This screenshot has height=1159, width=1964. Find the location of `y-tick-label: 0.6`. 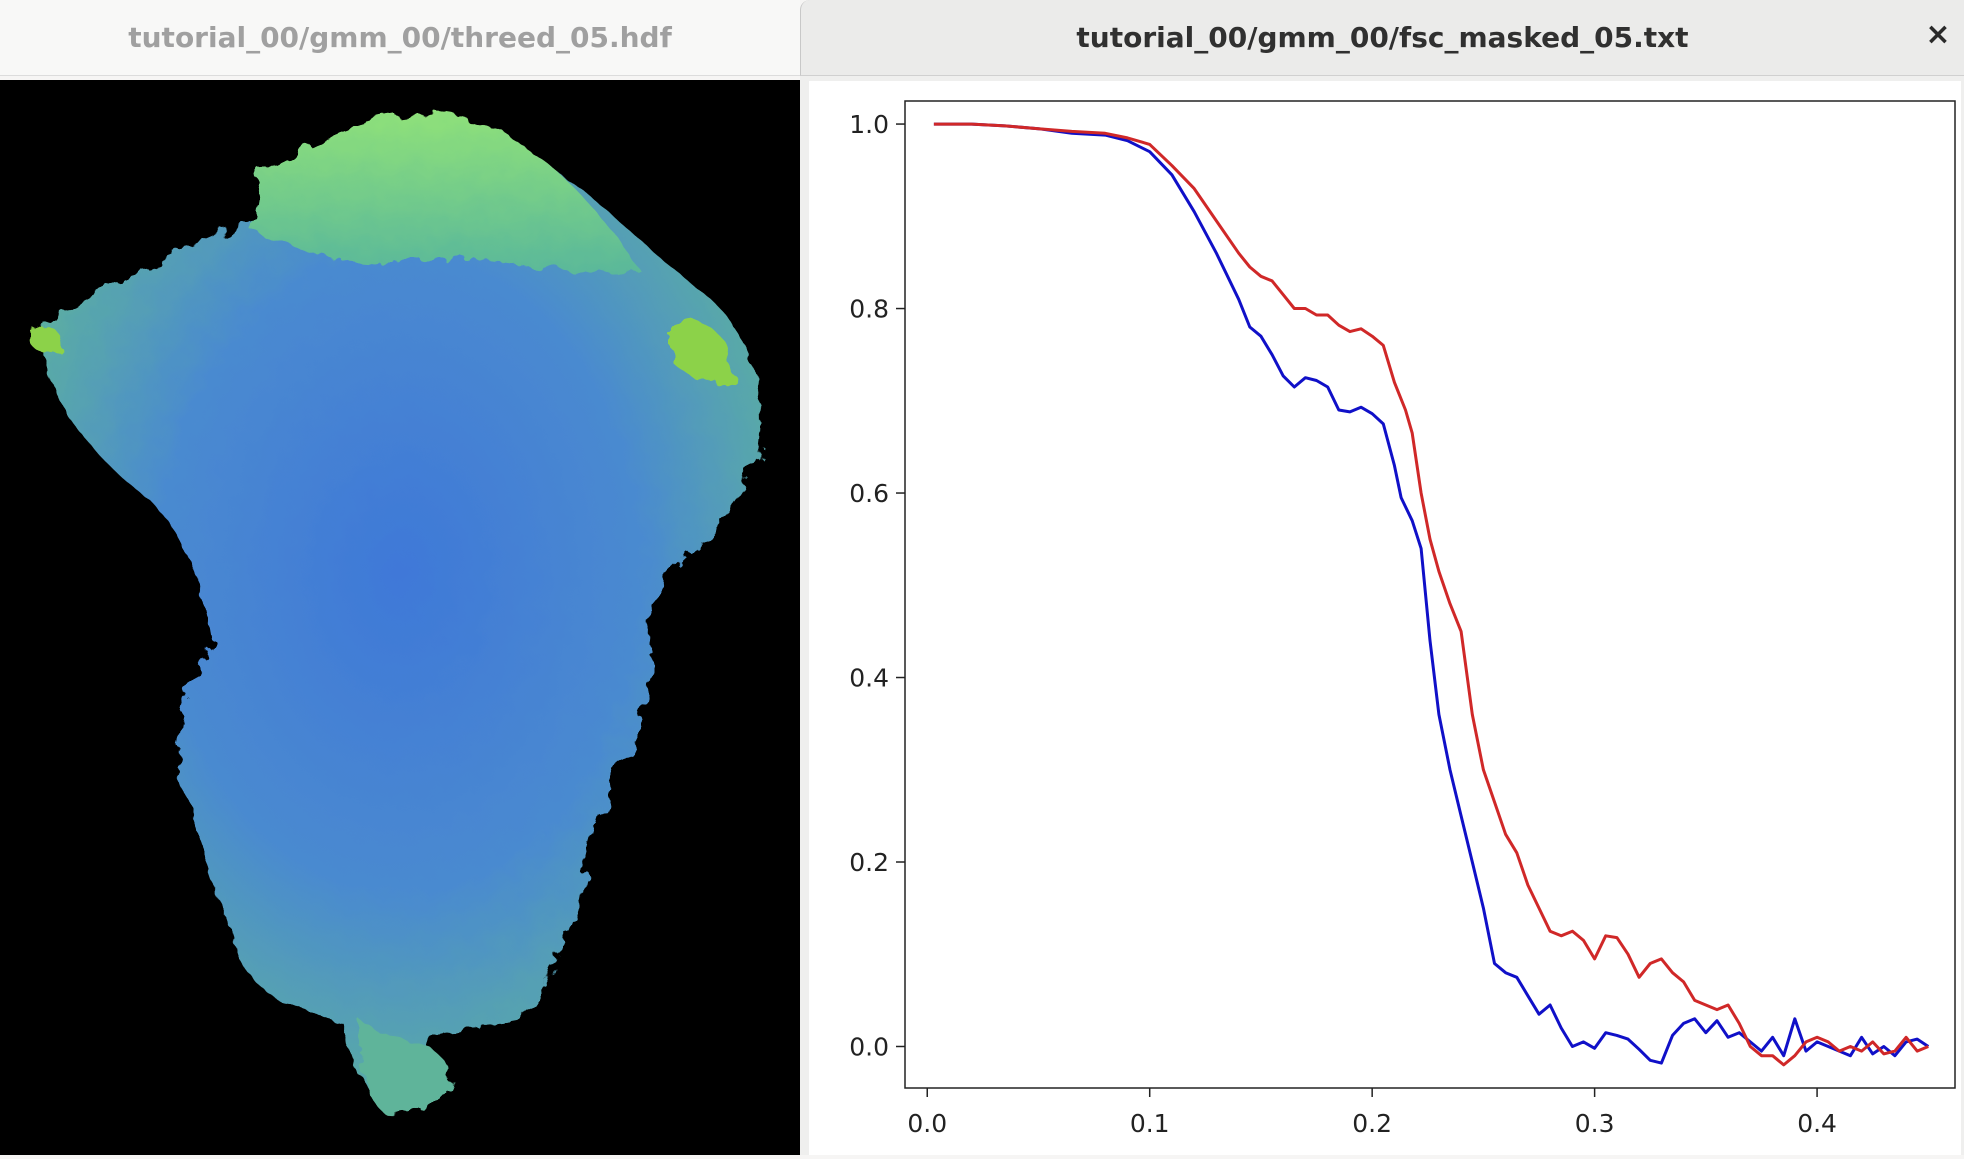

y-tick-label: 0.6 is located at coordinates (869, 493).